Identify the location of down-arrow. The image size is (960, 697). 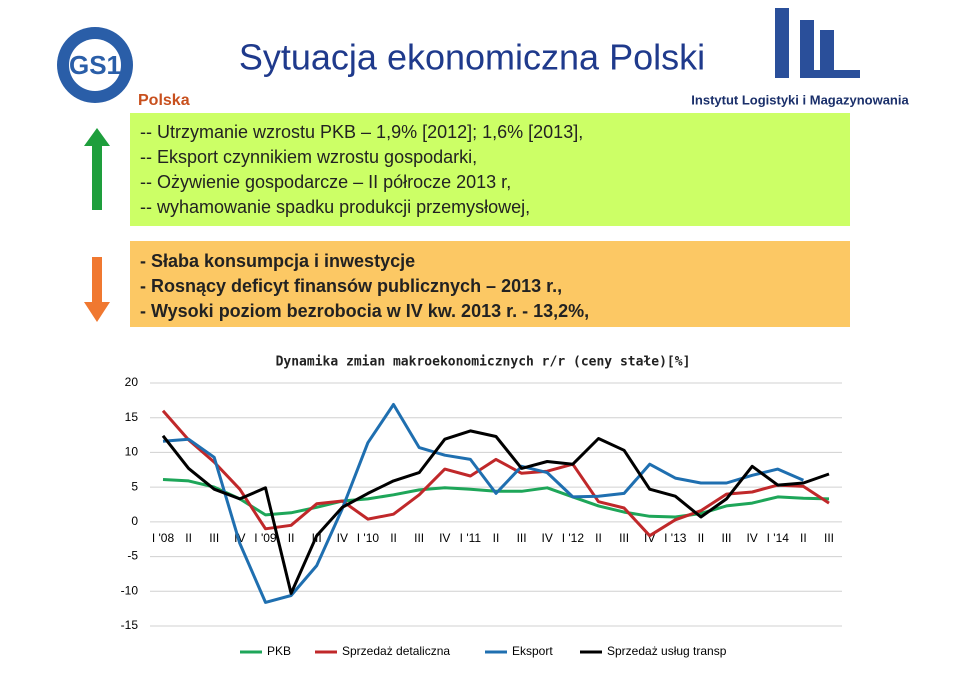
(97, 289).